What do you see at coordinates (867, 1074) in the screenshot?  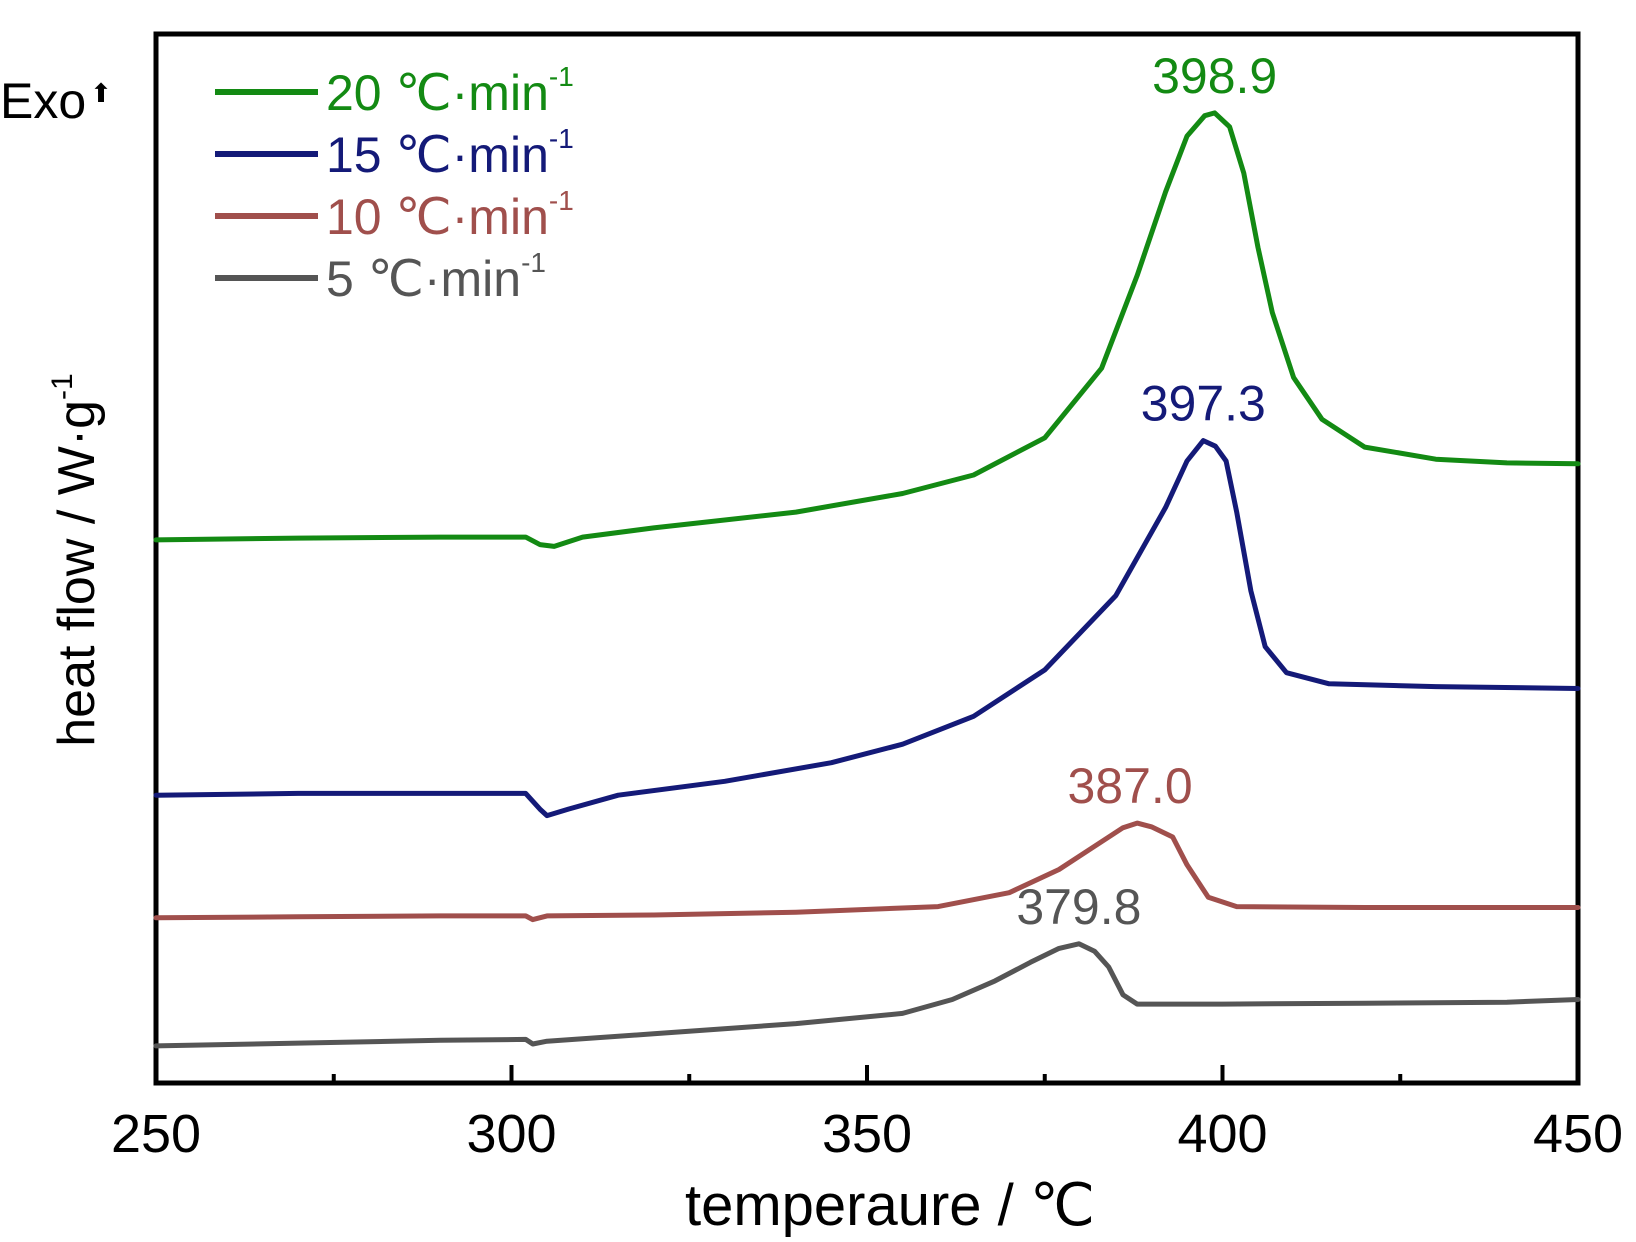 I see `x-axis-ticks` at bounding box center [867, 1074].